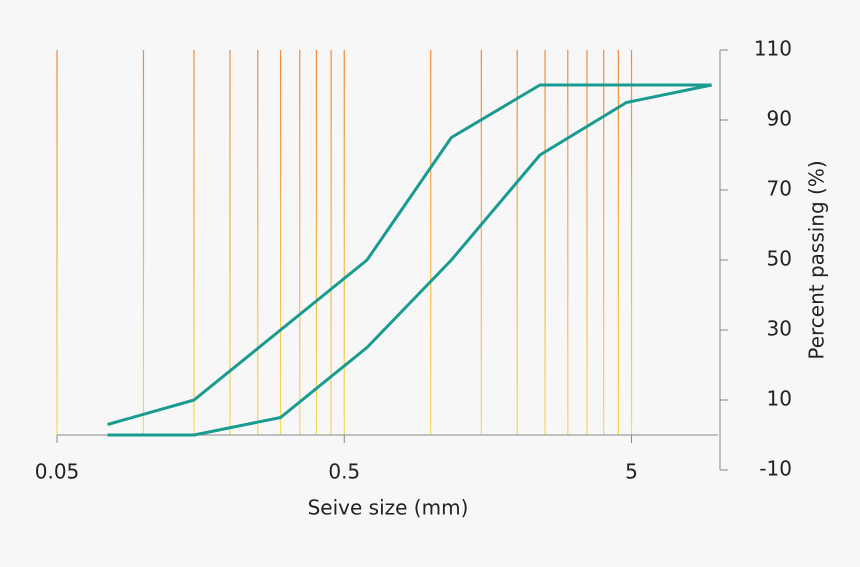 The width and height of the screenshot is (860, 567). What do you see at coordinates (773, 49) in the screenshot?
I see `y-tick-label: 110` at bounding box center [773, 49].